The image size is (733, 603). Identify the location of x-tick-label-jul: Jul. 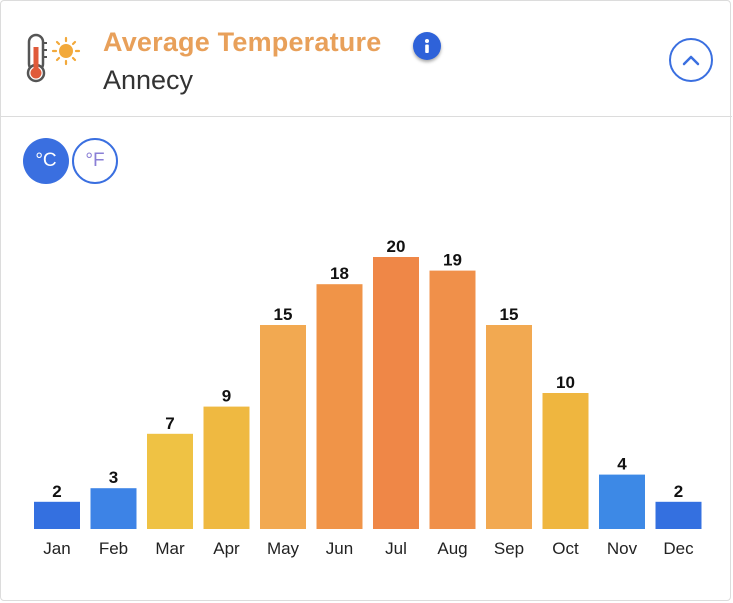
(396, 548).